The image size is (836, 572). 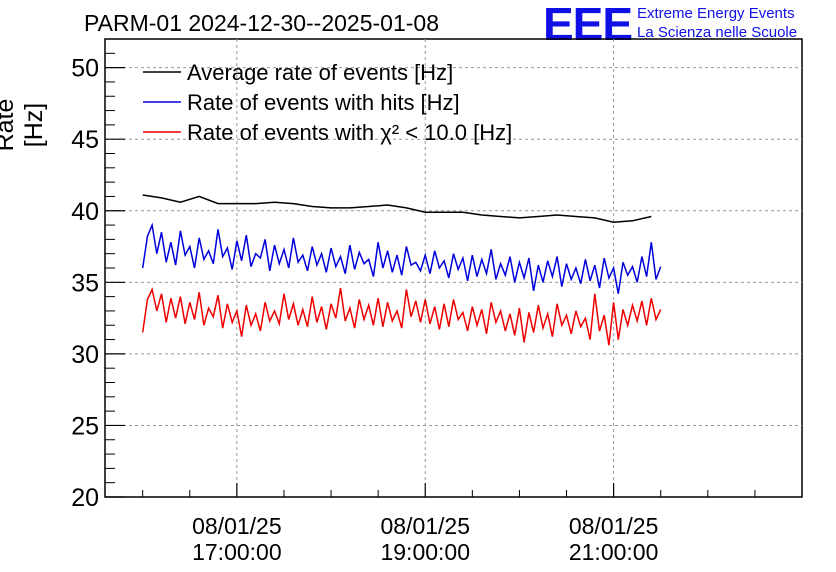 What do you see at coordinates (85, 498) in the screenshot?
I see `y-tick-label: 20` at bounding box center [85, 498].